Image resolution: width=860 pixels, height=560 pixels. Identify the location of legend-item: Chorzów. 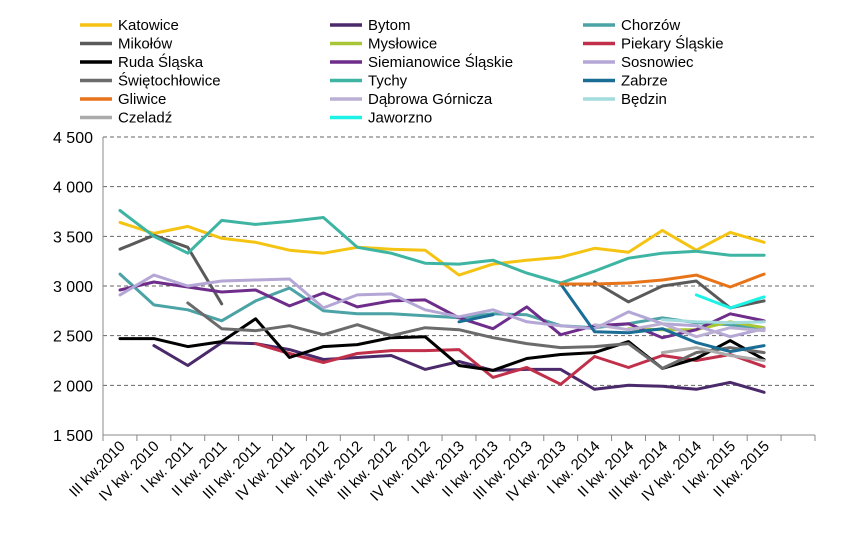
(631, 25).